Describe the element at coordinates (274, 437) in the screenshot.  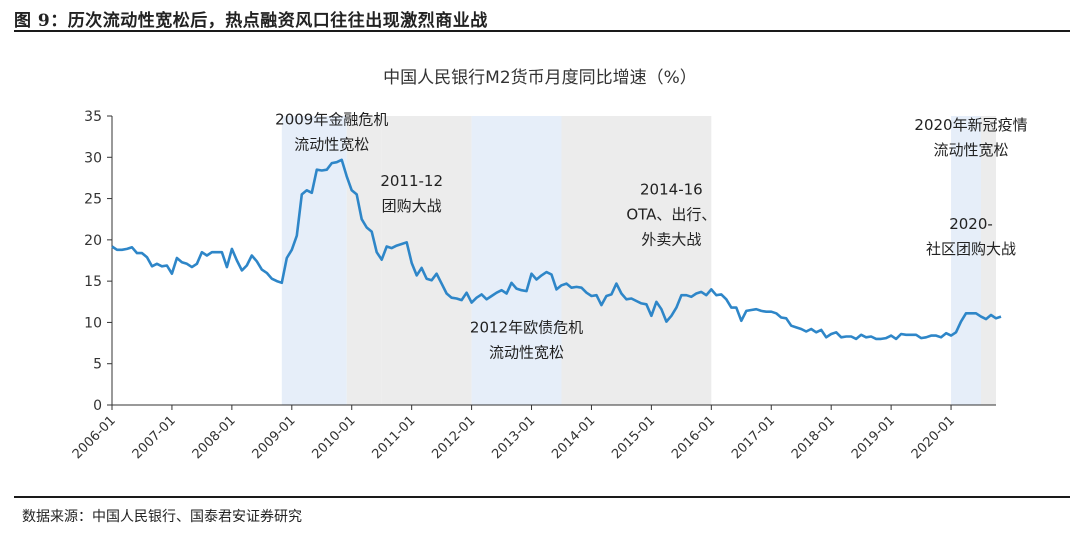
I see `x-tick-label: 2009-01` at that location.